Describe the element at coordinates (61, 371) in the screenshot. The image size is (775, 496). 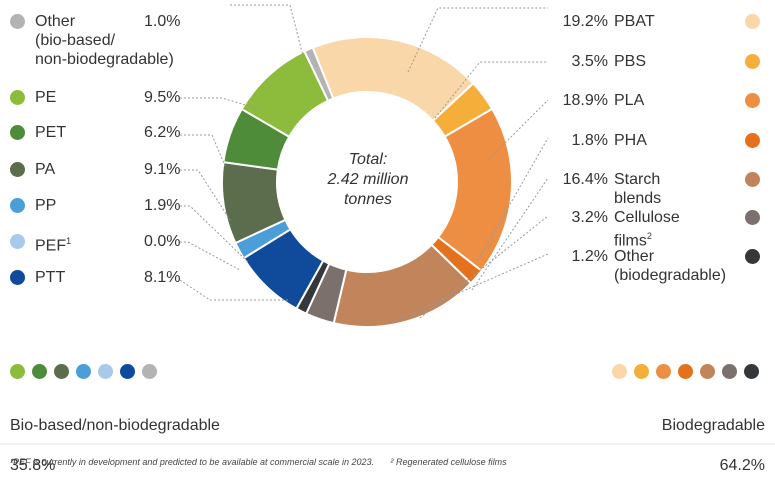
I see `swatch-pa` at that location.